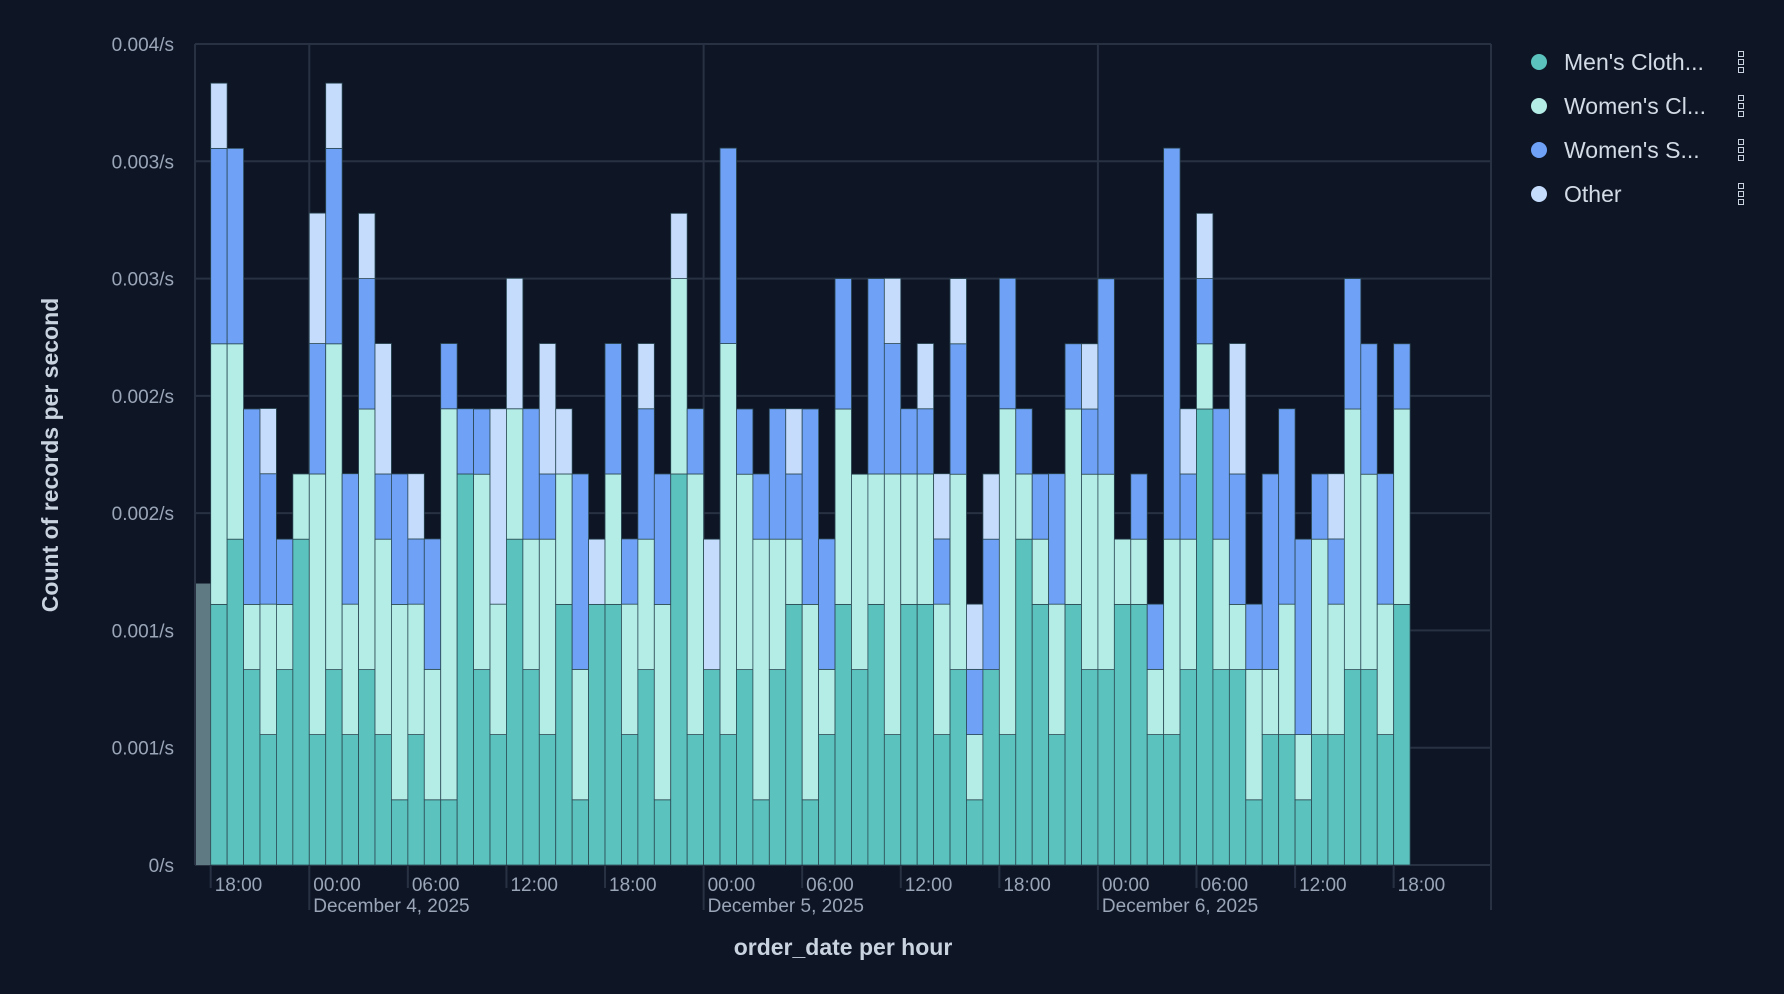  I want to click on partial-bucket-bar, so click(203, 724).